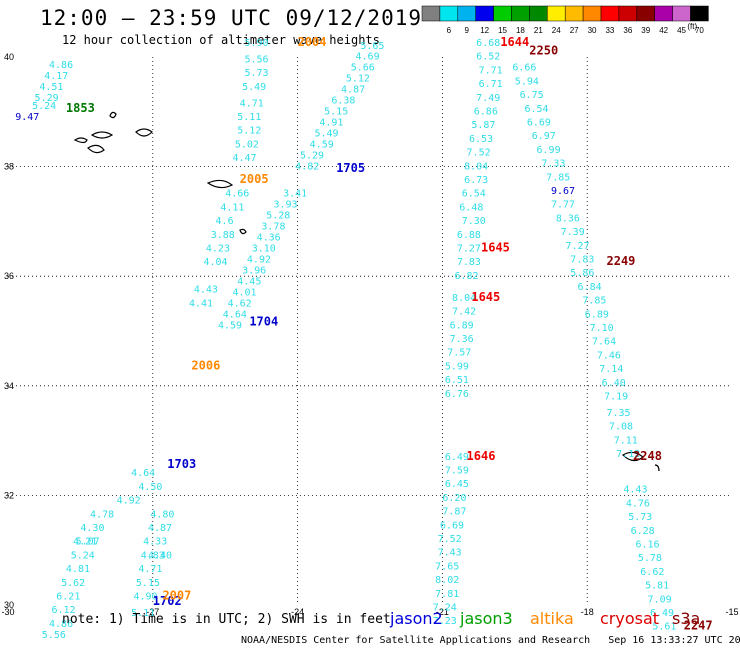 The width and height of the screenshot is (740, 650). Describe the element at coordinates (469, 235) in the screenshot. I see `swh-value: 6.88` at that location.